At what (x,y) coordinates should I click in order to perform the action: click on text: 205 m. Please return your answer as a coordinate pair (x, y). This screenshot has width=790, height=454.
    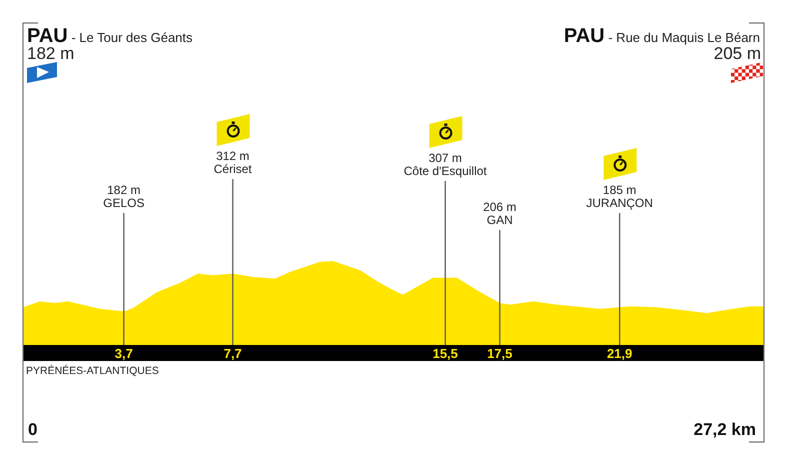
    Looking at the image, I should click on (737, 53).